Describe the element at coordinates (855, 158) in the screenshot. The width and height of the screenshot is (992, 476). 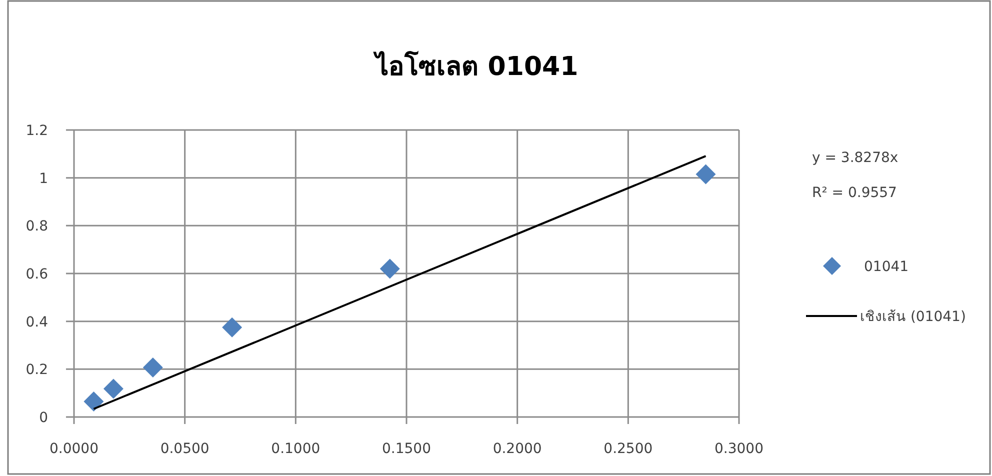
I see `text: y = 3.8278x` at that location.